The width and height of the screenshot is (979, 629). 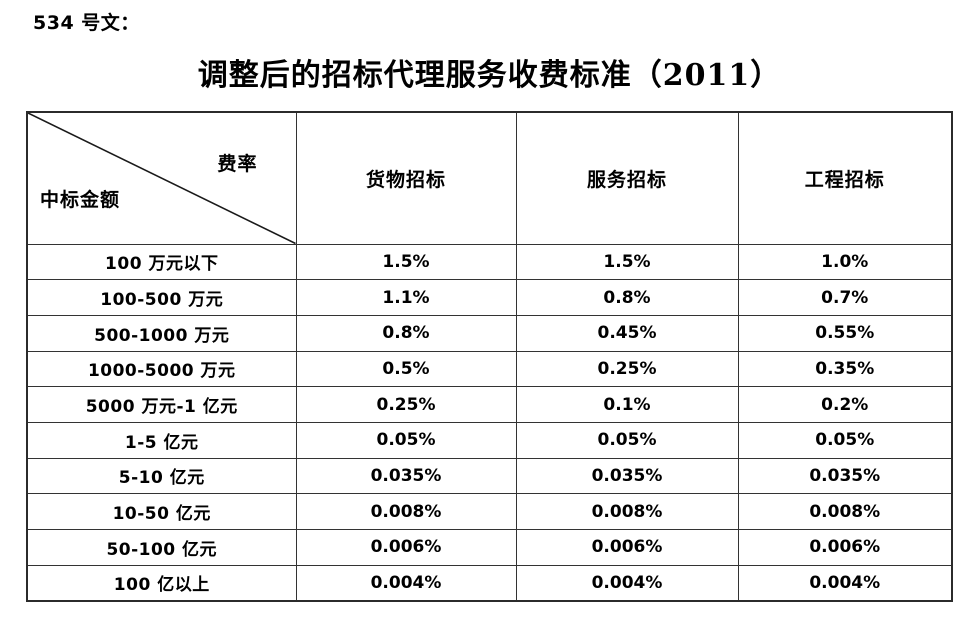 I want to click on rate-cell: 0.7%, so click(x=845, y=297).